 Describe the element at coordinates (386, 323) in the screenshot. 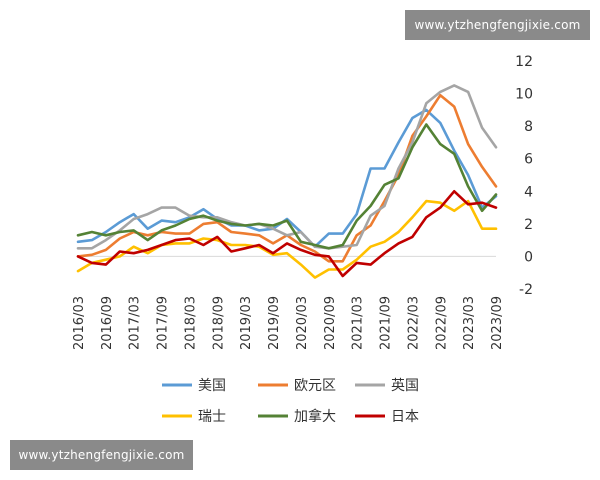

I see `x-tick-label: 2021/09` at that location.